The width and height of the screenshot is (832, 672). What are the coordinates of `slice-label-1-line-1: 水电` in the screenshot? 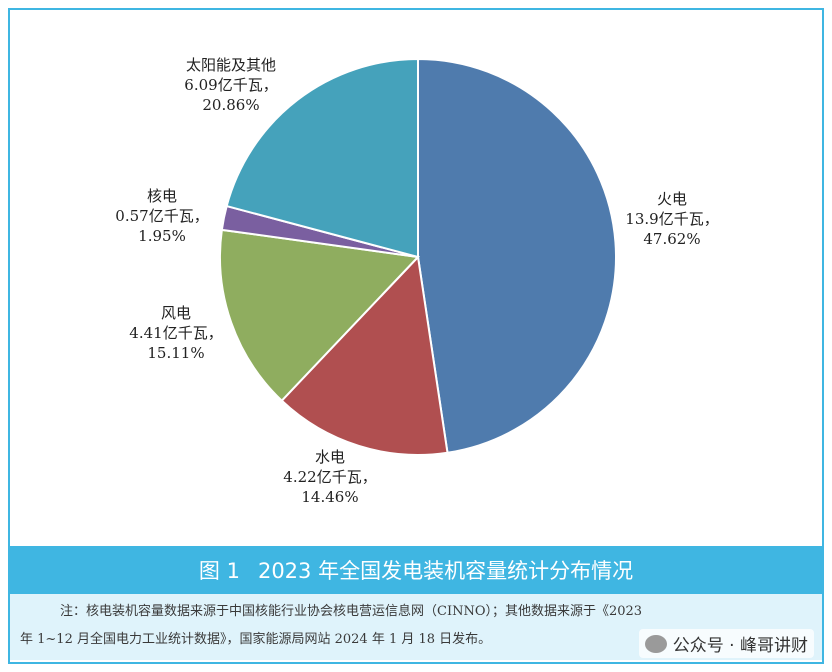 It's located at (330, 457).